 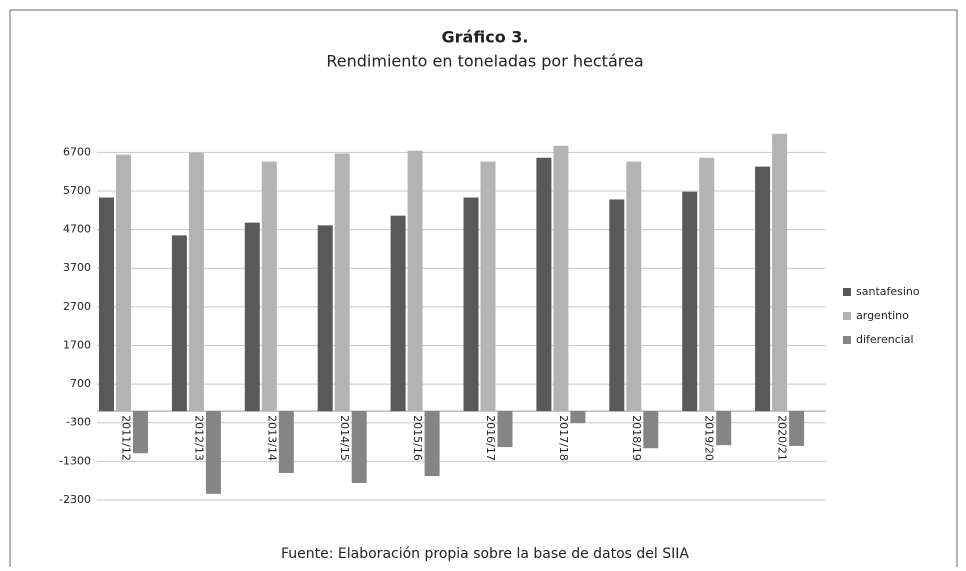 I want to click on y-tick-label: 2700, so click(x=77, y=306).